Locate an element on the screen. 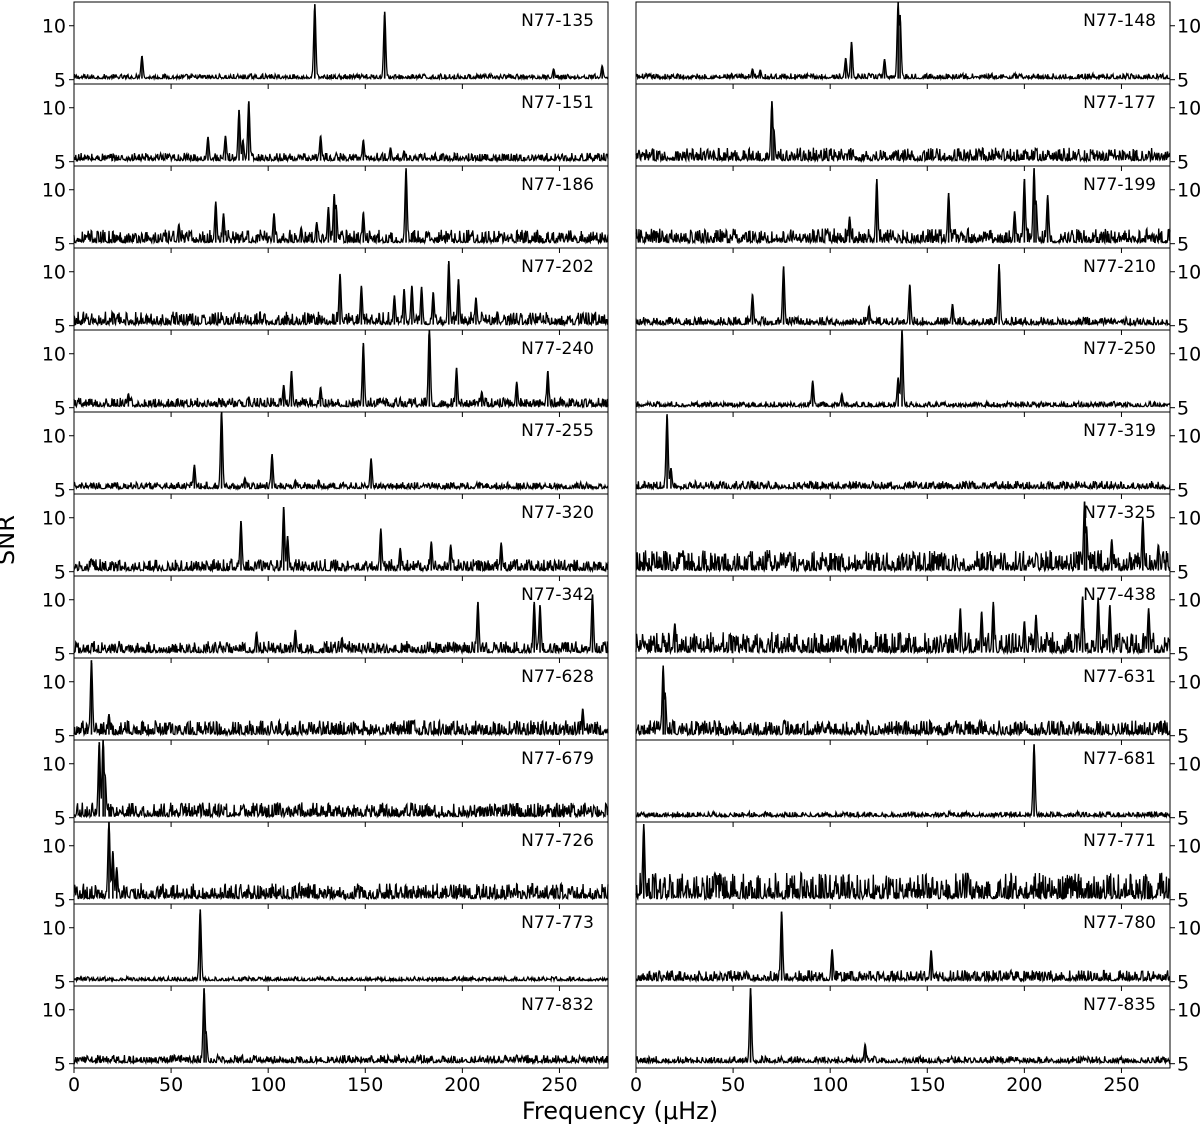 The height and width of the screenshot is (1130, 1200). panel-n77-151: N77-151 5 10 is located at coordinates (325, 128).